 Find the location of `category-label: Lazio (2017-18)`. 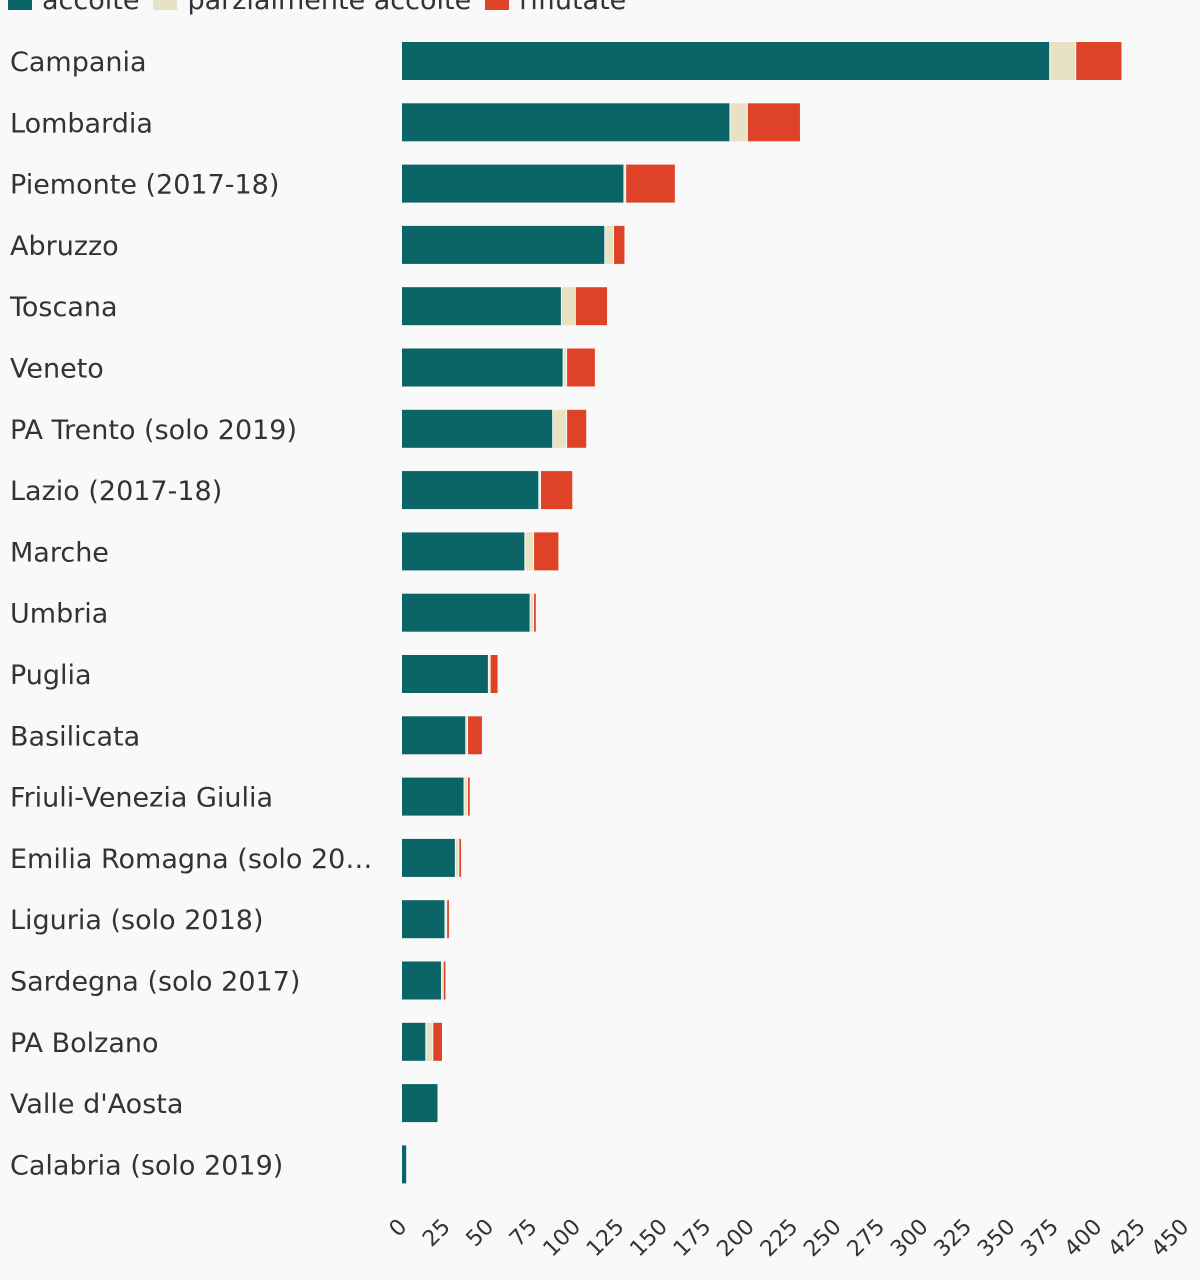

category-label: Lazio (2017-18) is located at coordinates (116, 491).